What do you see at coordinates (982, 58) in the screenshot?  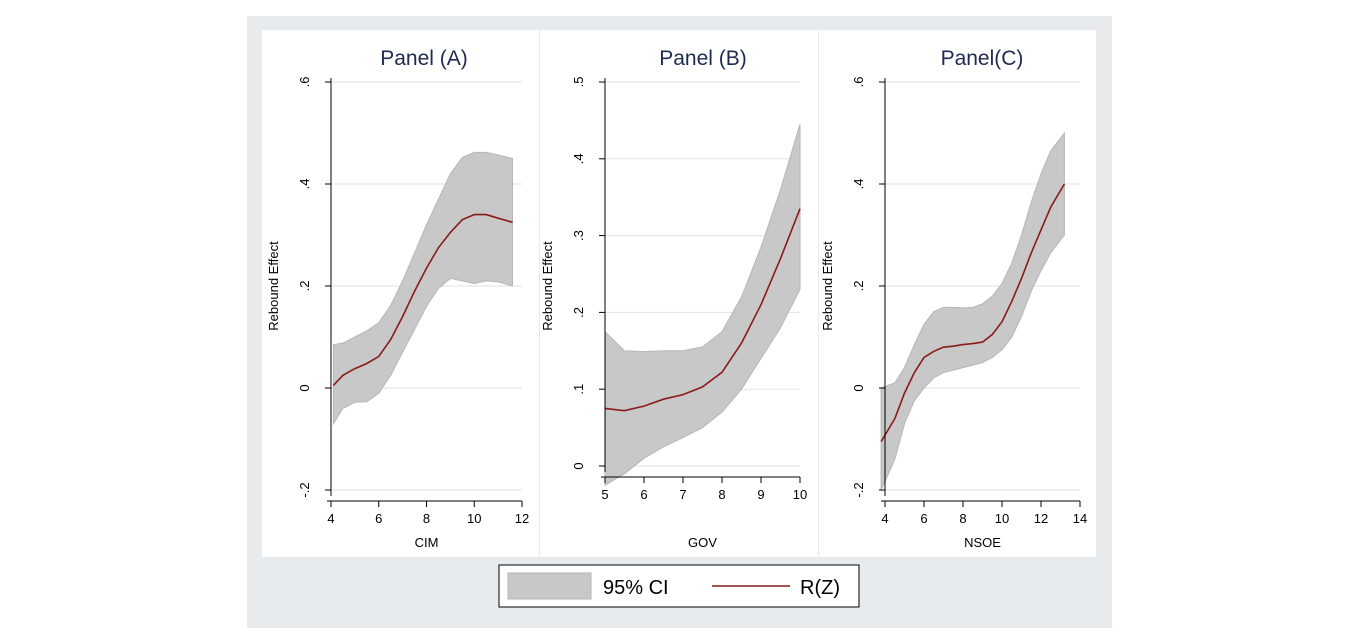 I see `panel-title: Panel(C)` at bounding box center [982, 58].